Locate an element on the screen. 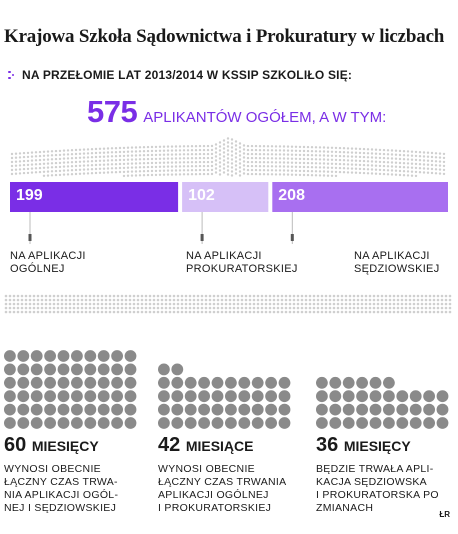  category-label-prokuratorska: Na aplikacji prokuratorskiej is located at coordinates (242, 262).